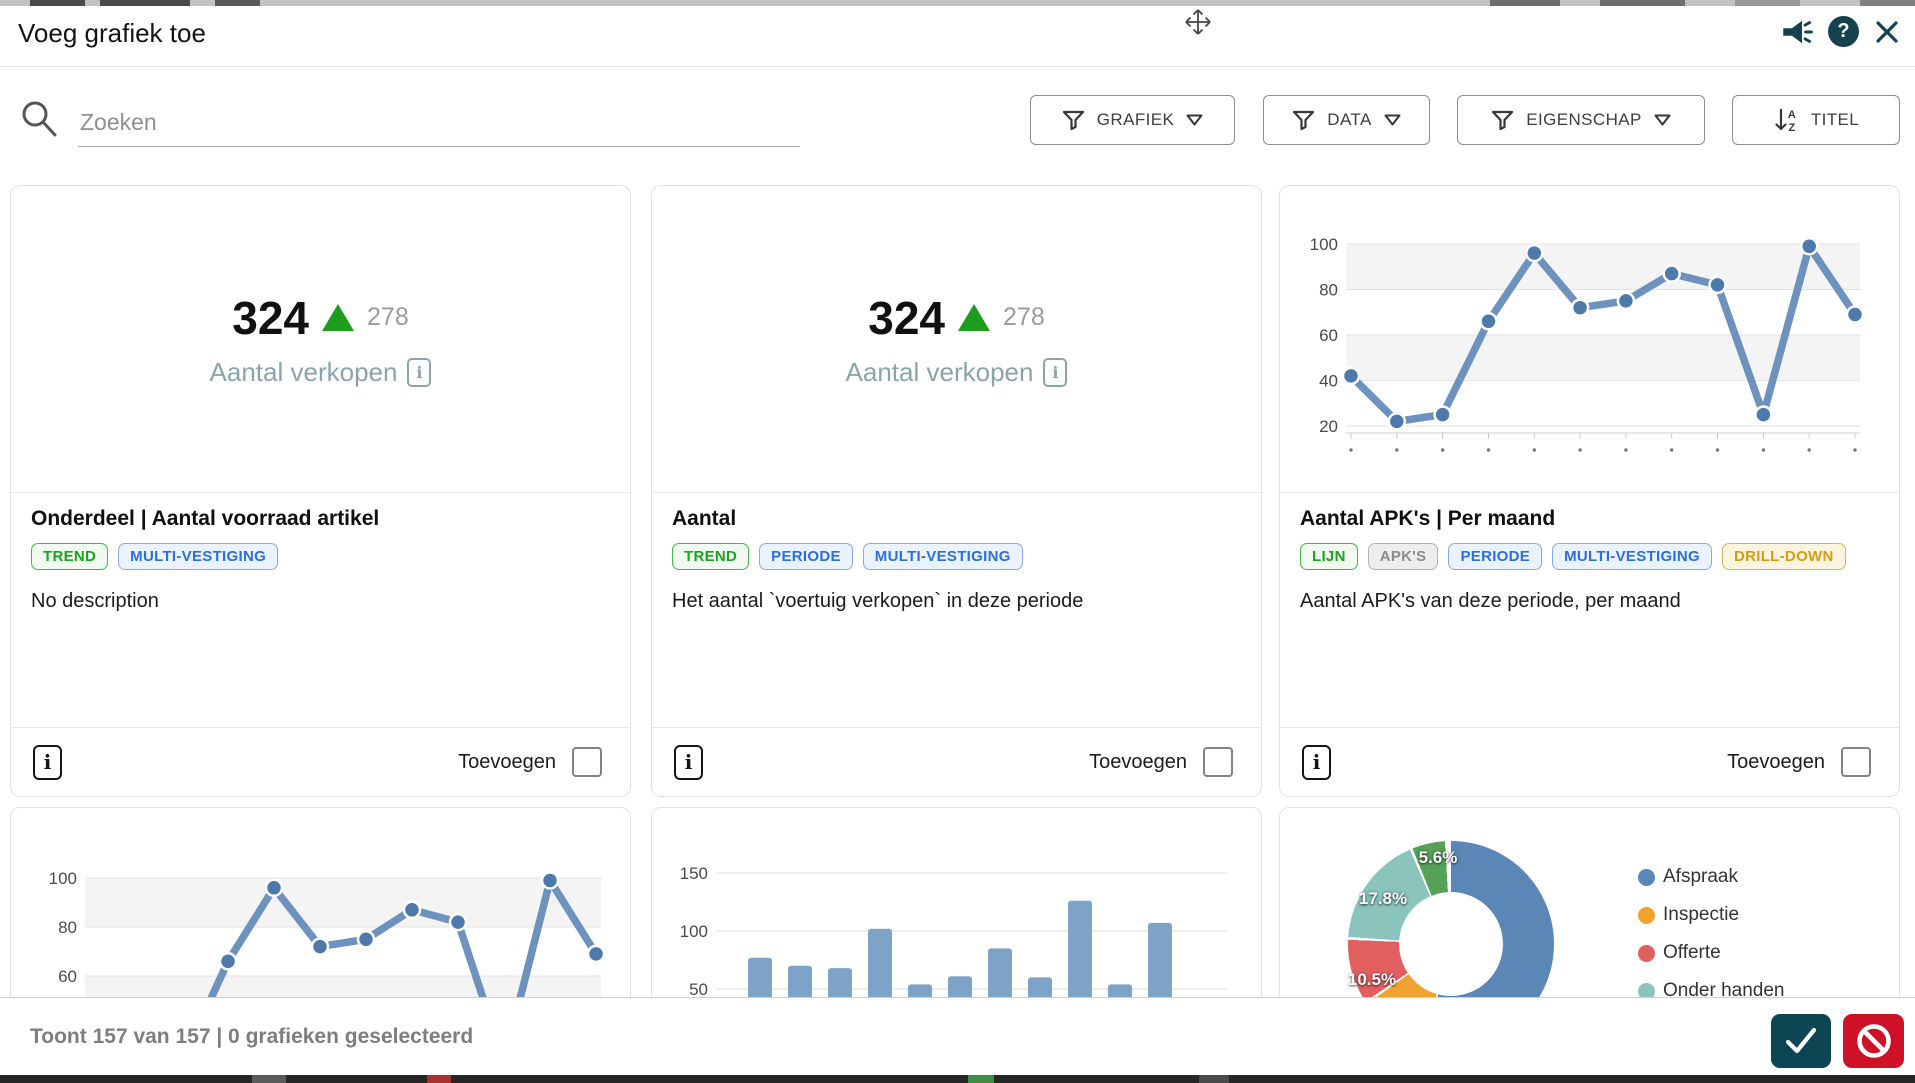 Image resolution: width=1915 pixels, height=1083 pixels. I want to click on svg-text: A, so click(1792, 115).